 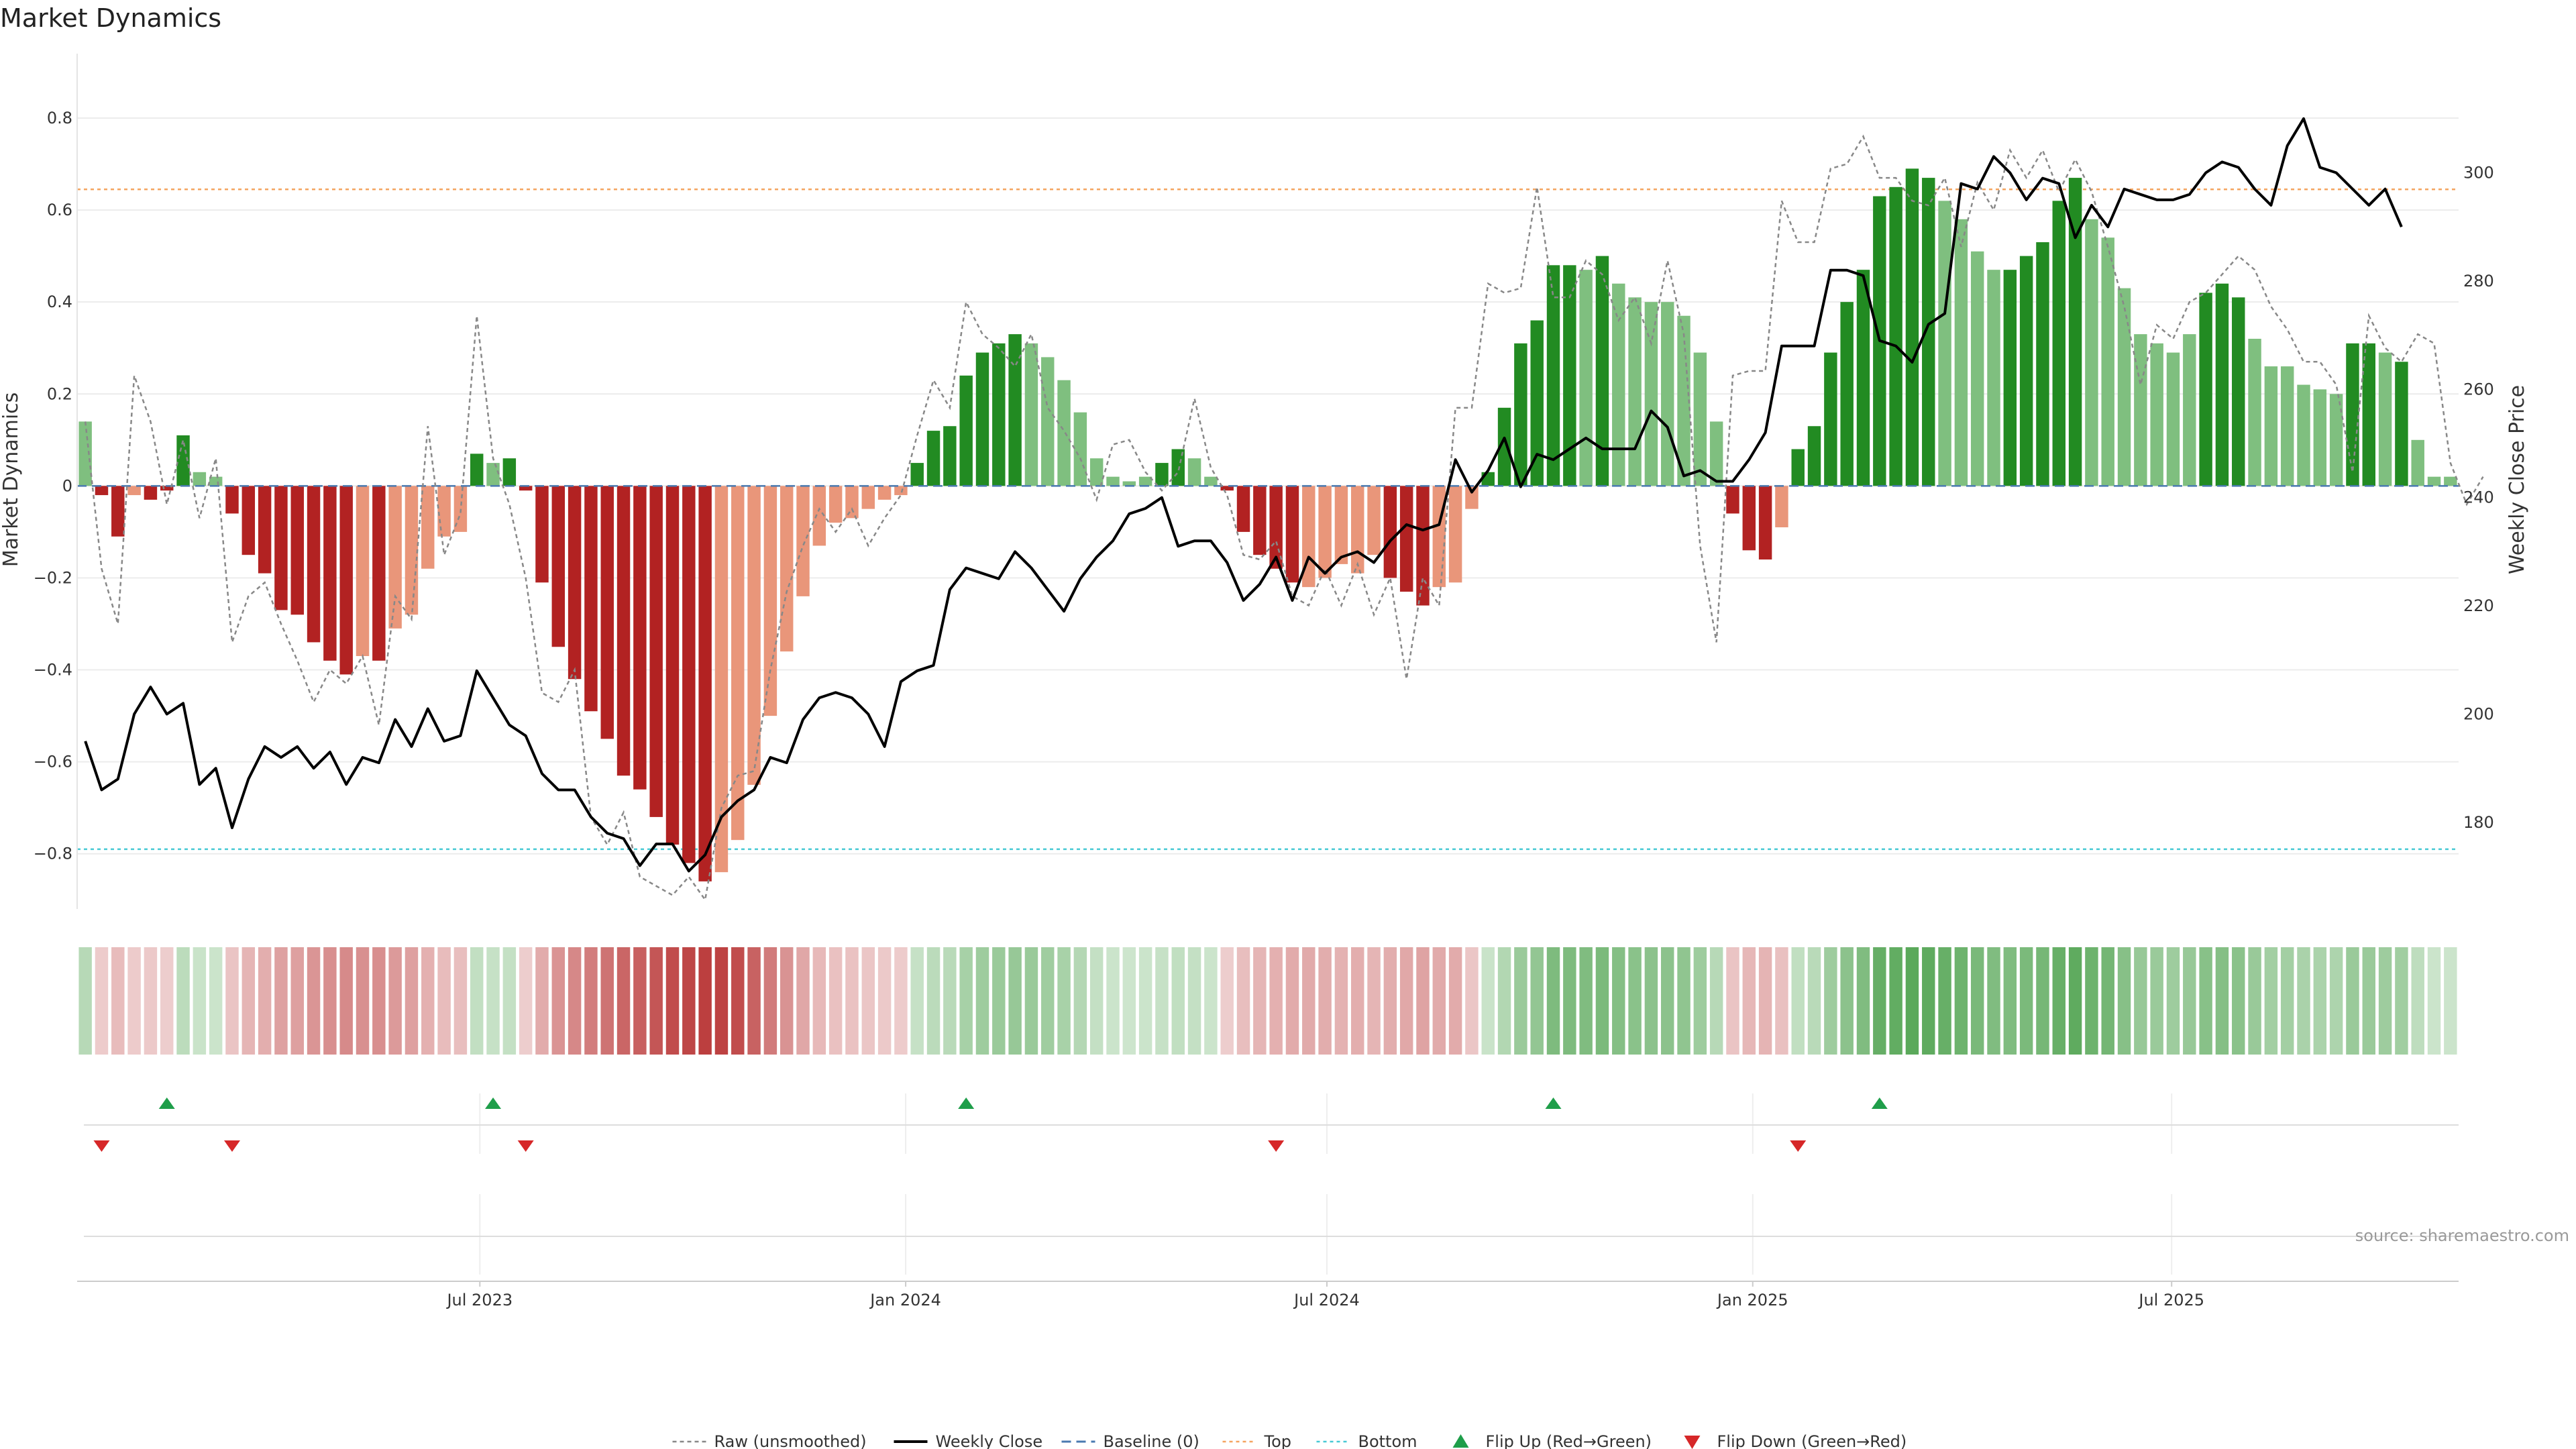 I want to click on legend-item-flip_down: Flip Down (Green→Red), so click(x=1795, y=1440).